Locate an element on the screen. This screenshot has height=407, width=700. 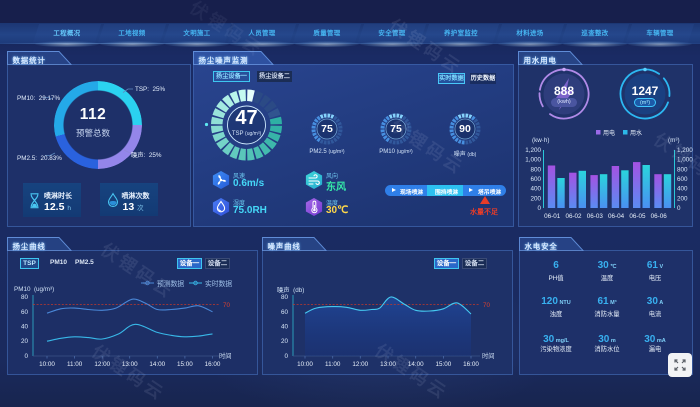
svg-text: 用电 is located at coordinates (609, 133).